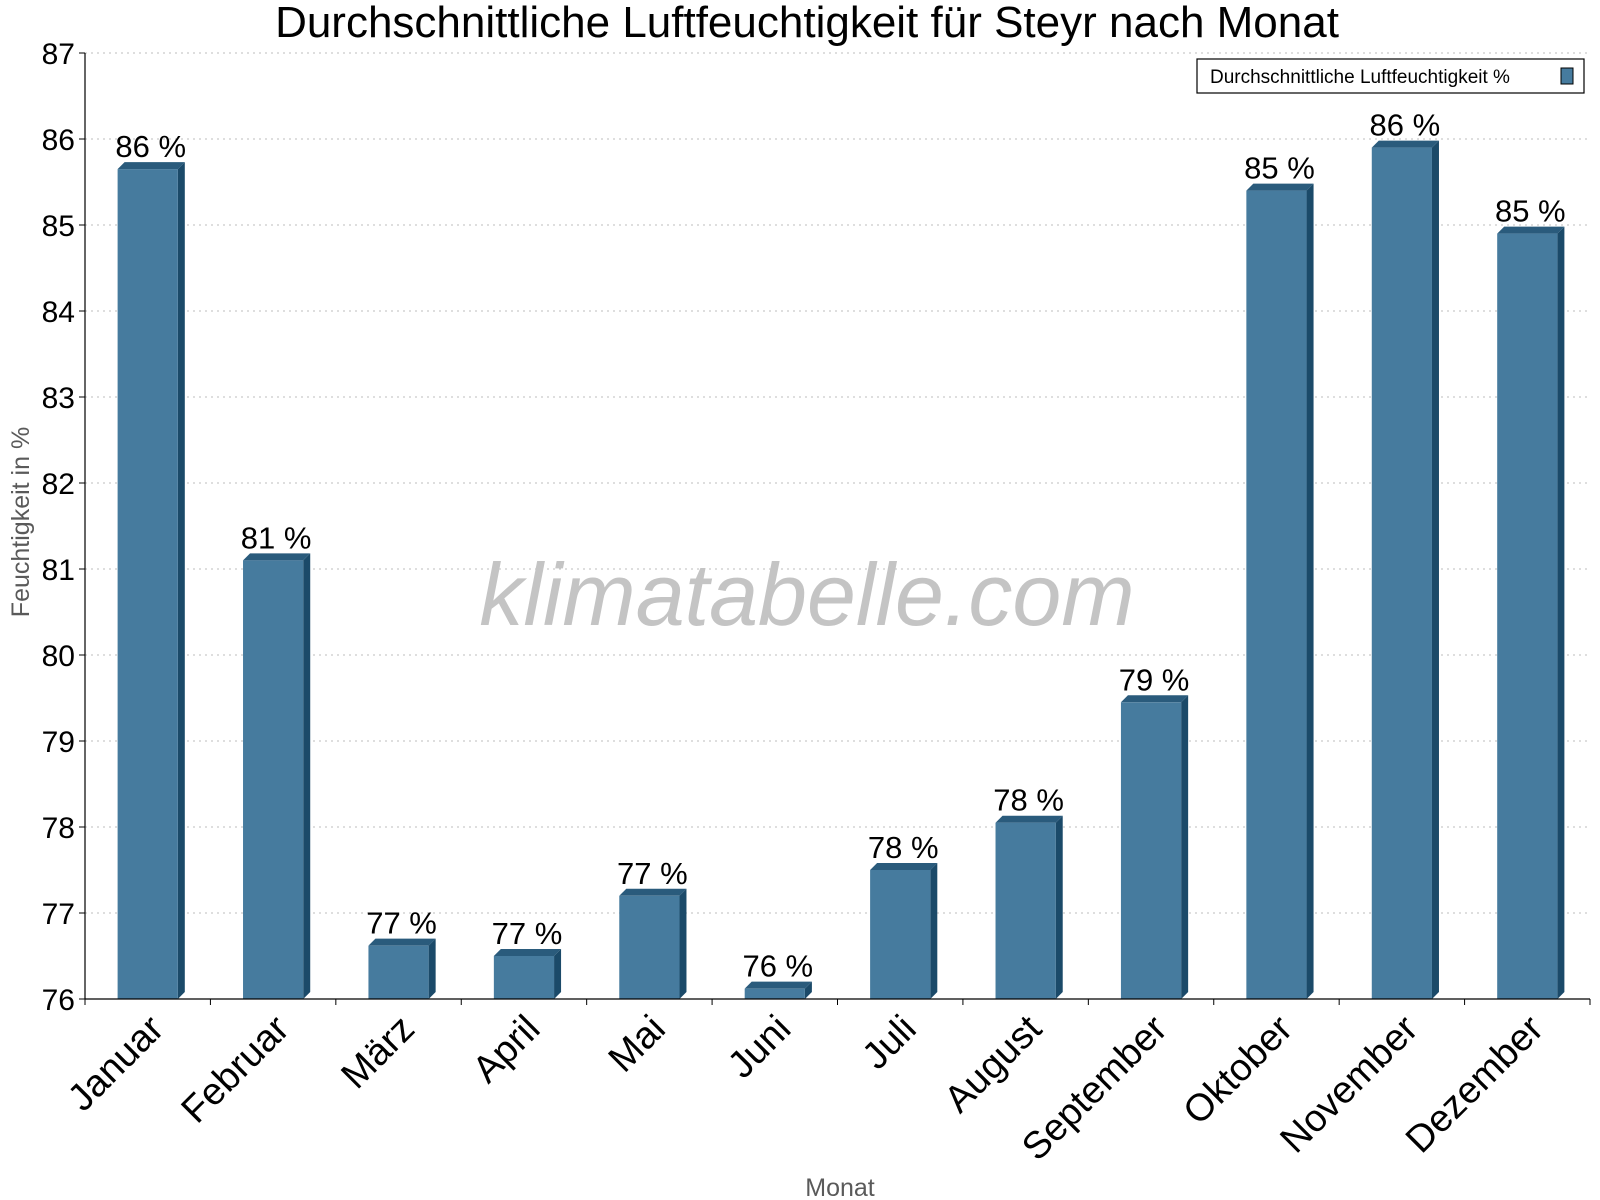 This screenshot has width=1600, height=1200. What do you see at coordinates (58, 527) in the screenshot?
I see `y-tick-labels: 76 77 78 79 80 81 82 83 84 85 86 87` at bounding box center [58, 527].